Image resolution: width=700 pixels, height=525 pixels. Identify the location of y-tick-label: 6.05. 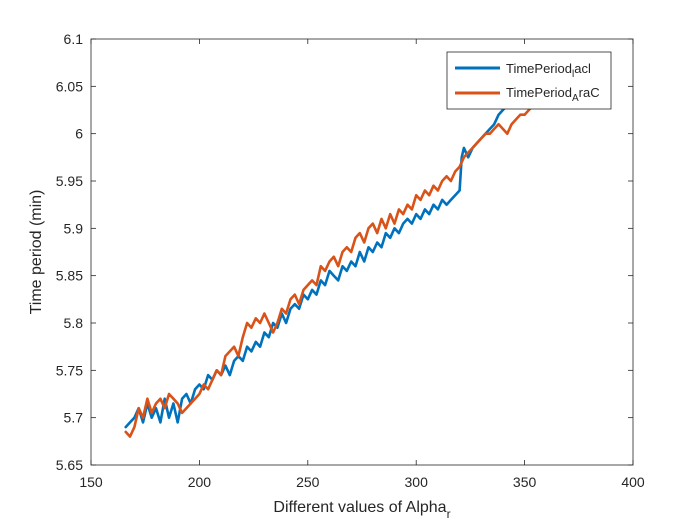
(69, 86).